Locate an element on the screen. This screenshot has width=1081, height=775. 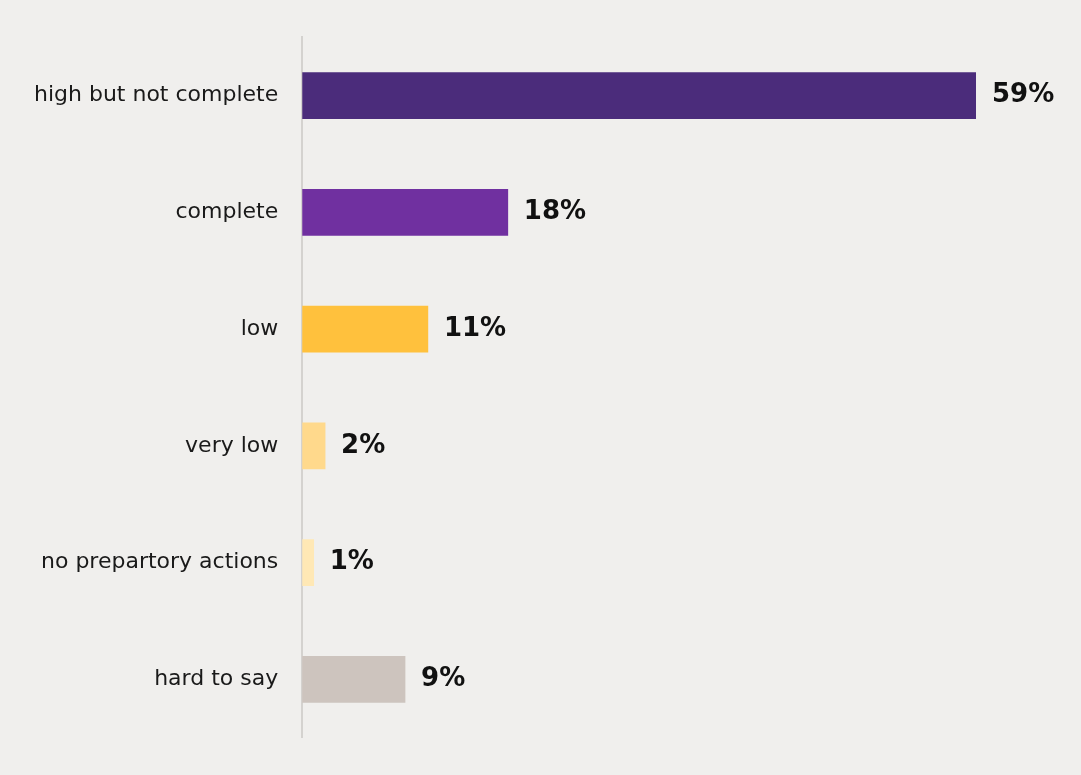
data-label: 59% is located at coordinates (1023, 93).